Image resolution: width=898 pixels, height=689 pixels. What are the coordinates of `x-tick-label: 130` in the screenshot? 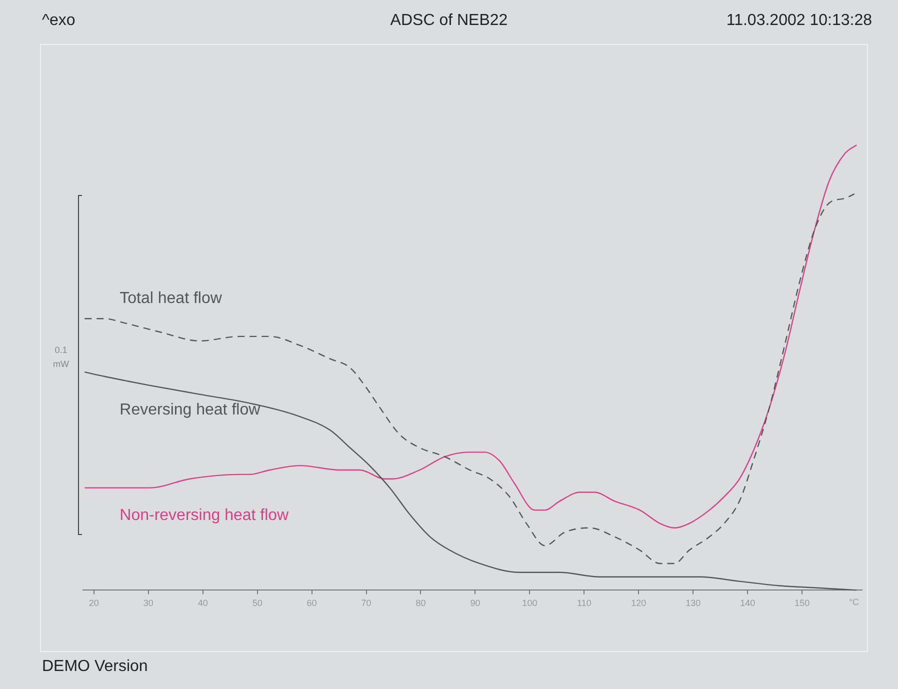 It's located at (693, 603).